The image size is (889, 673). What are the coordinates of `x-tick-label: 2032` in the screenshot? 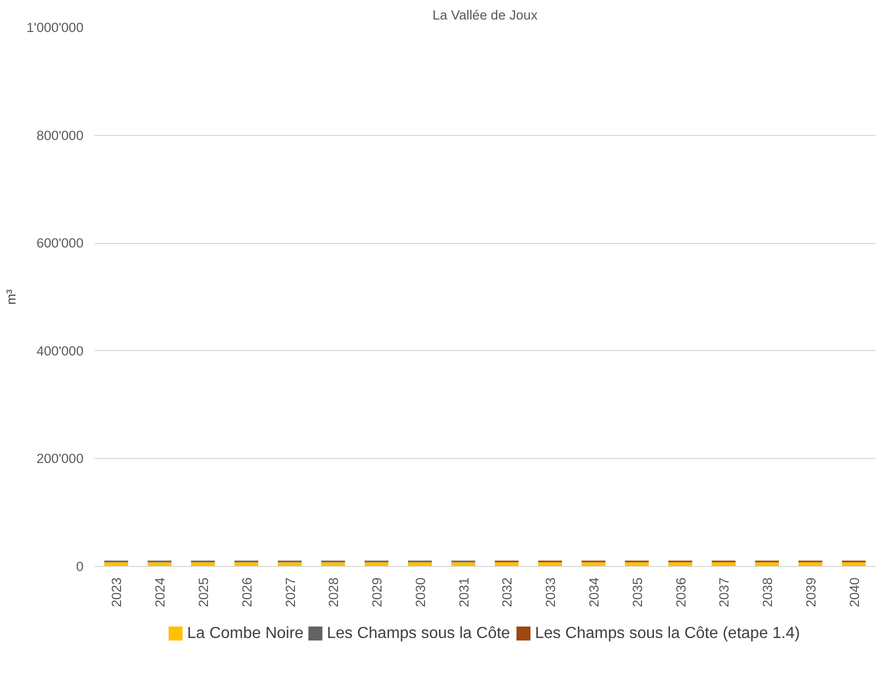 It's located at (507, 592).